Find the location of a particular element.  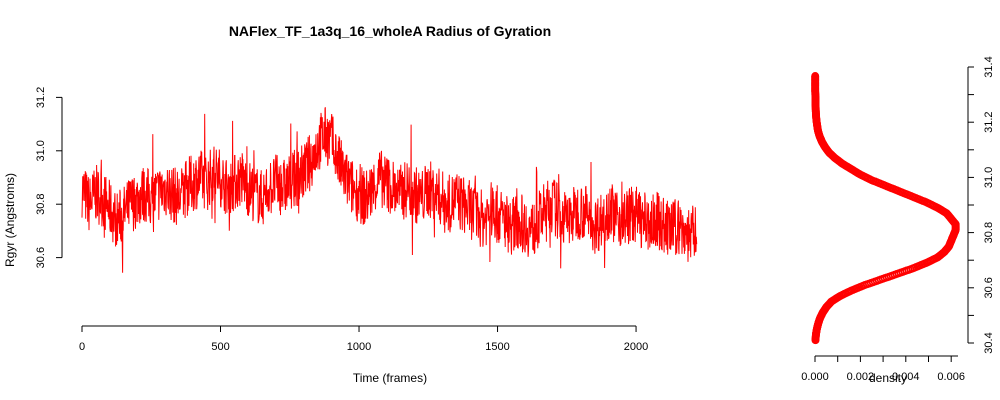

density-y-tick-label: 31.4 is located at coordinates (989, 66).